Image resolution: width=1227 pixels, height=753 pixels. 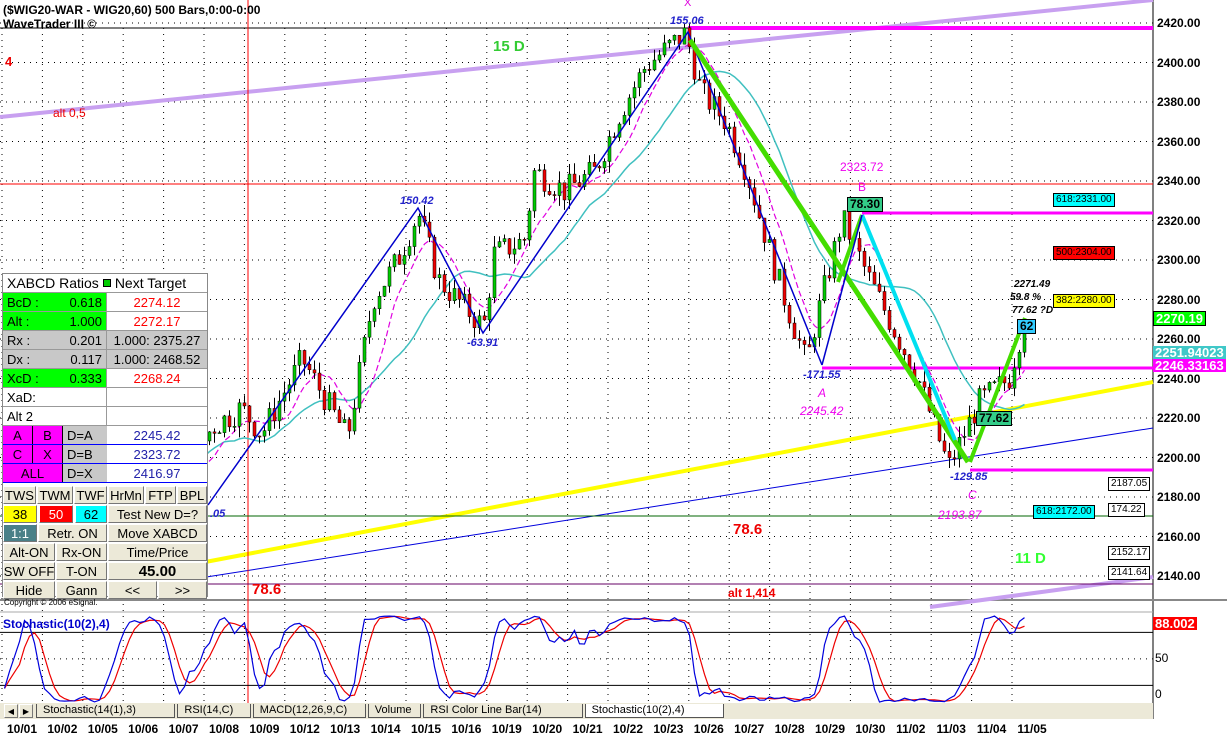 I want to click on annotation-b: B, so click(x=862, y=187).